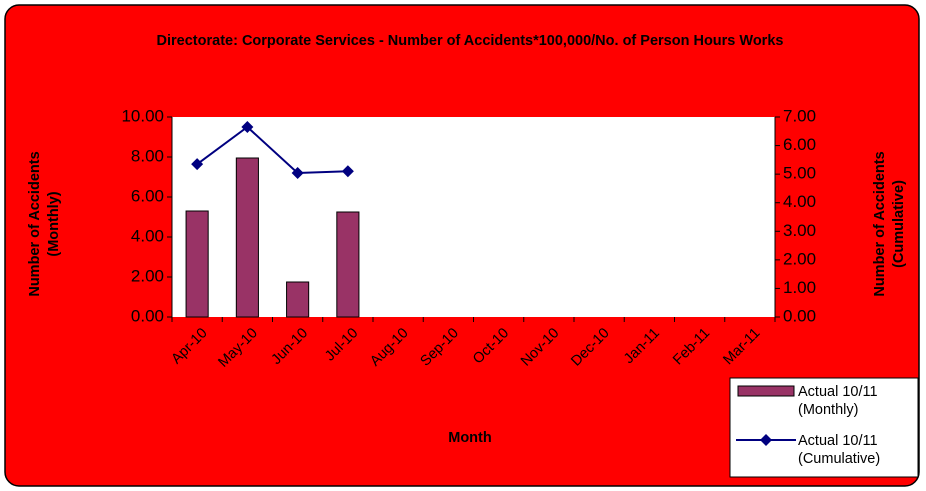 Image resolution: width=926 pixels, height=491 pixels. I want to click on y-tick-label: 4.00, so click(147, 235).